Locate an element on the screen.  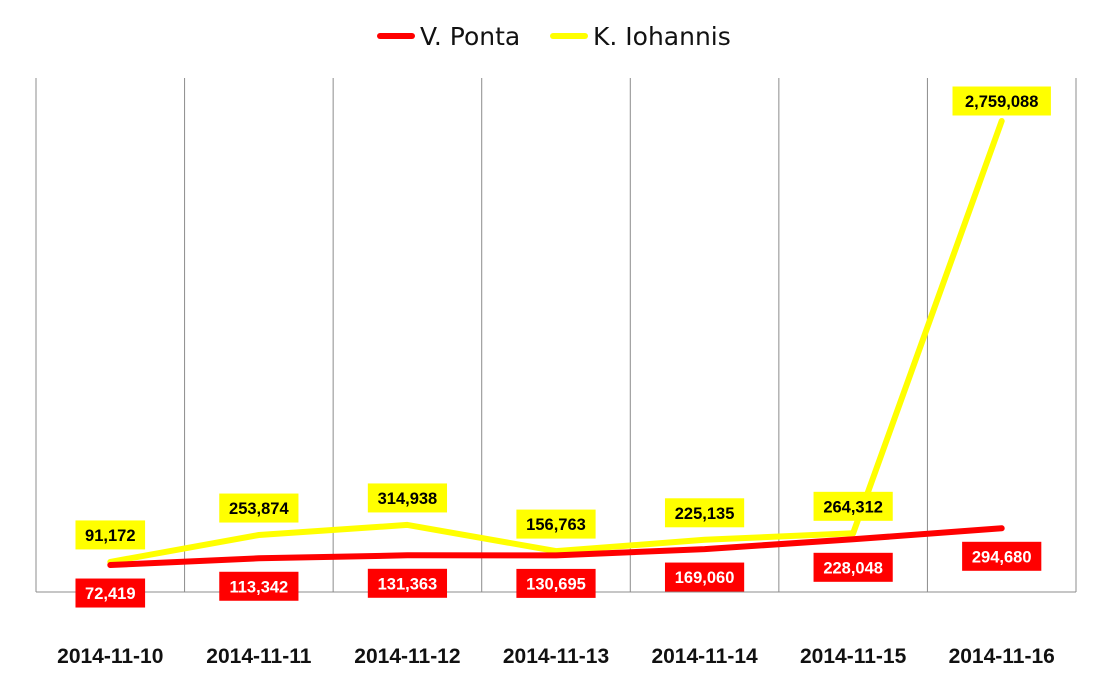
data-label-ponta-text: 294,680 is located at coordinates (1002, 557).